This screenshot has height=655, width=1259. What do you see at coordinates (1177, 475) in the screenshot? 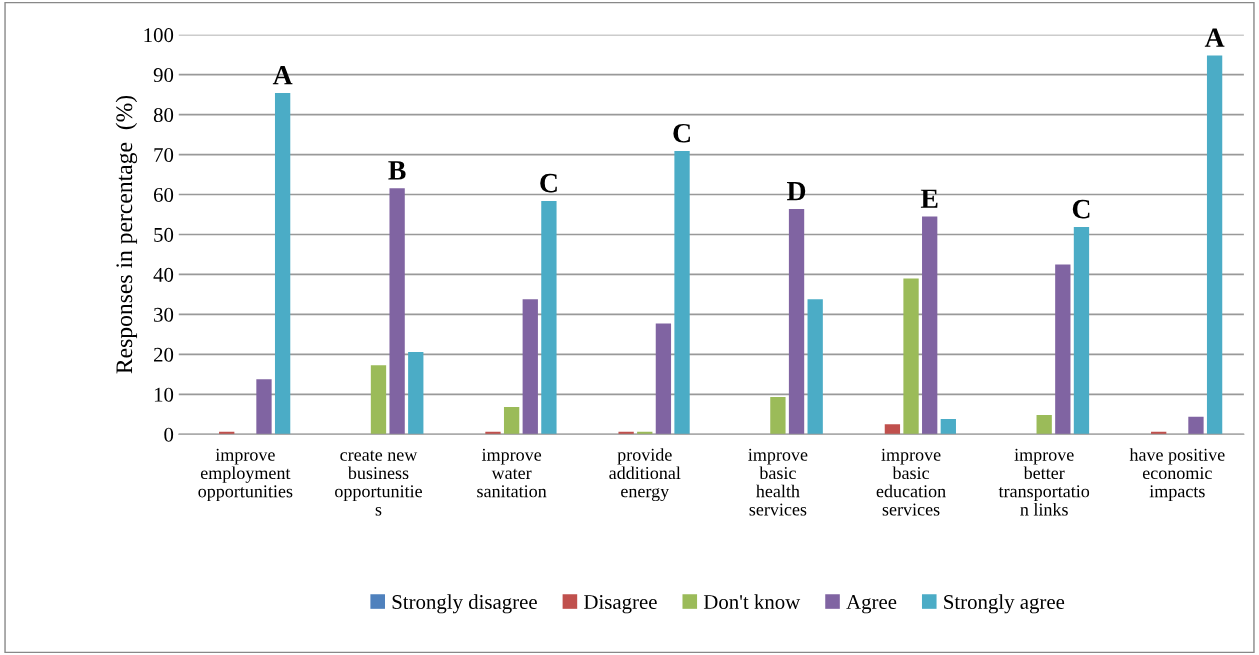
I see `x-tick-label: have positive economic impacts` at bounding box center [1177, 475].